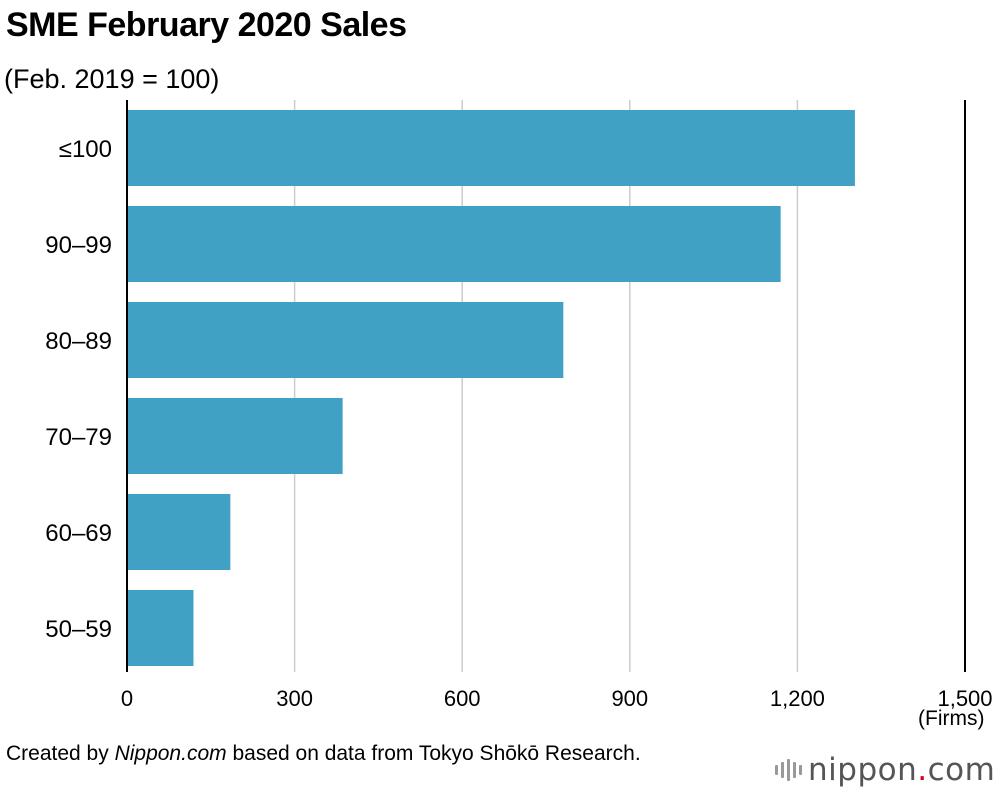 Image resolution: width=1000 pixels, height=796 pixels. I want to click on nippon-logo: nippon. com, so click(885, 770).